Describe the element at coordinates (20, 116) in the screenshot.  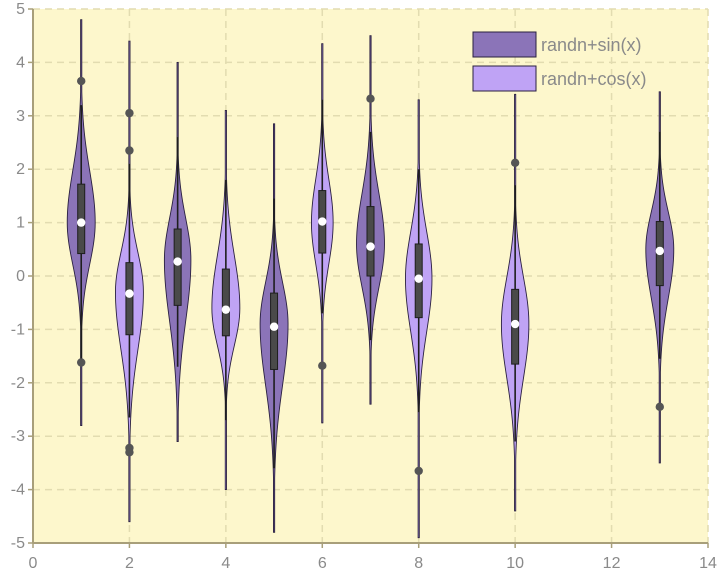
I see `y-tick-label: 3` at that location.